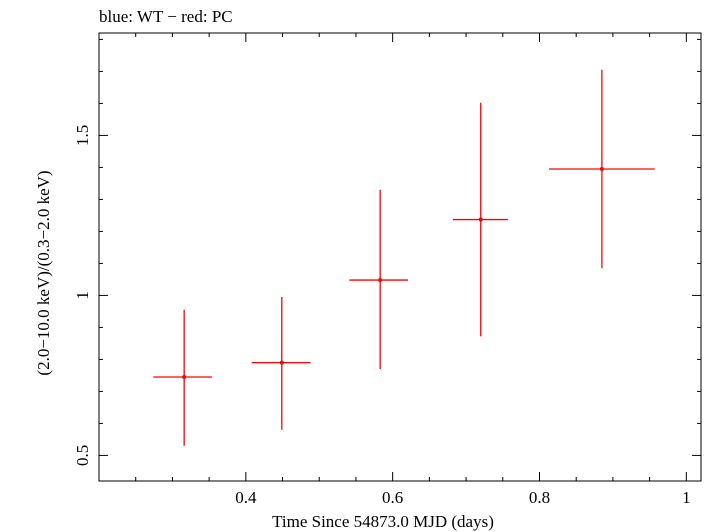  I want to click on chart-title: blue: WT − red: PC, so click(166, 16).